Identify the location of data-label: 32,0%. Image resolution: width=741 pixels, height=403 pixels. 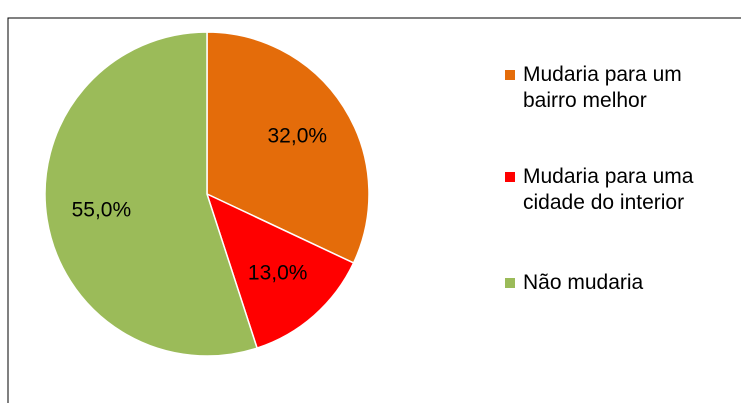
(298, 135).